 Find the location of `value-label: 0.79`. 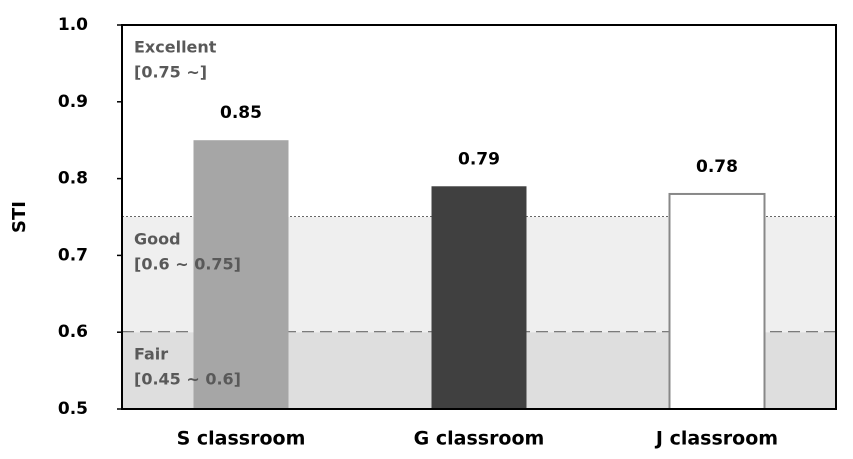

value-label: 0.79 is located at coordinates (479, 159).